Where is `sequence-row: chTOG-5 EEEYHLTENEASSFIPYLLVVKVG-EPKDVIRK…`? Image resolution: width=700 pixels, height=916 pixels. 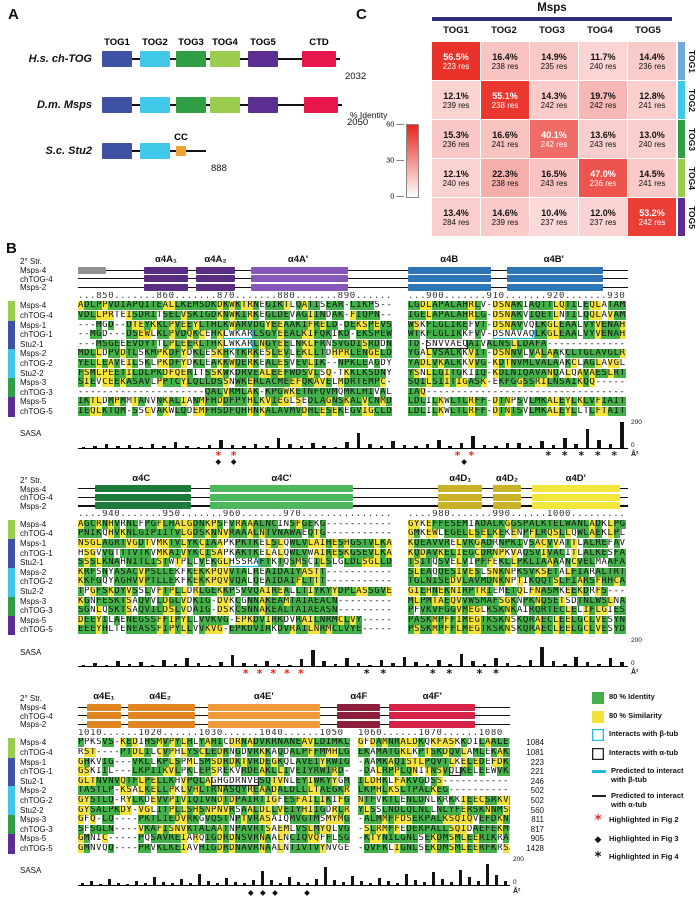 sequence-row: chTOG-5 EEEYHLTENEASSFIPYLLVVKVG-EPKDVIRK… is located at coordinates (353, 630).